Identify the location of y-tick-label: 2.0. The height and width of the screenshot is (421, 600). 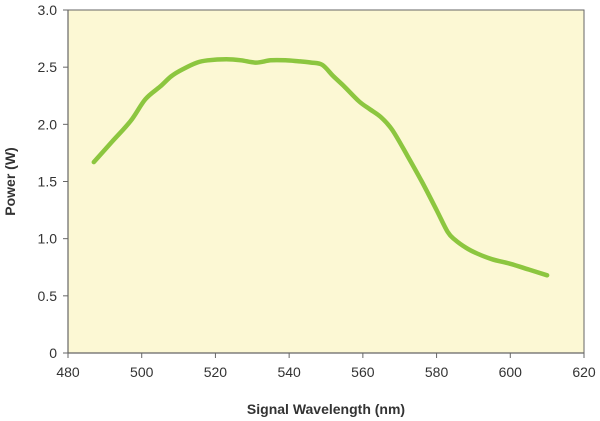
(48, 124).